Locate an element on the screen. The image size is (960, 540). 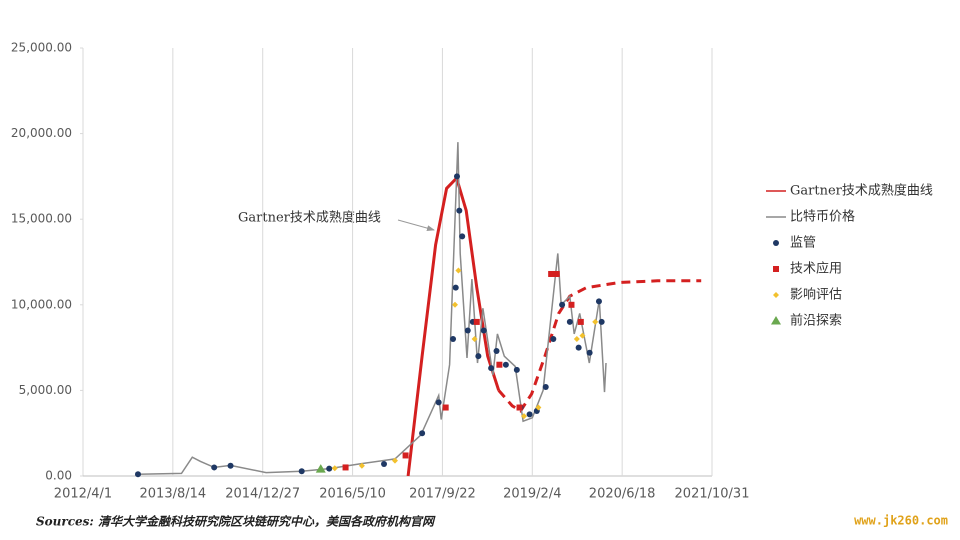
x-tick-label: 2021/10/31 is located at coordinates (712, 494).